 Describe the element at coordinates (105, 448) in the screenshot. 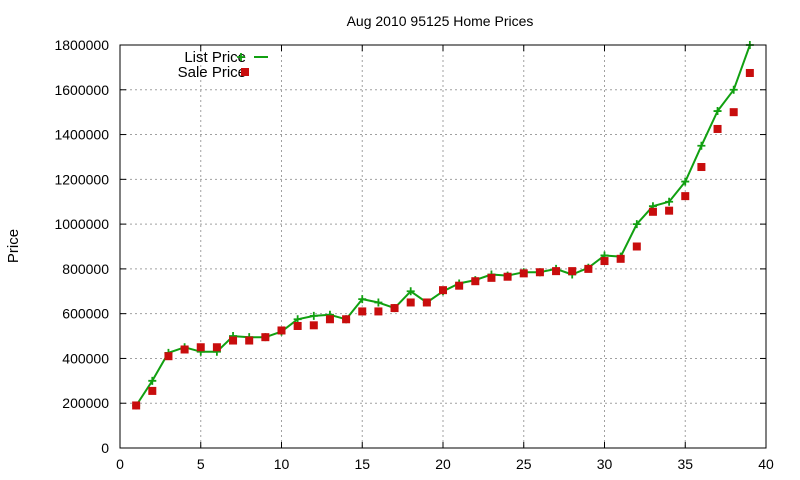

I see `y-tick-label: 0` at that location.